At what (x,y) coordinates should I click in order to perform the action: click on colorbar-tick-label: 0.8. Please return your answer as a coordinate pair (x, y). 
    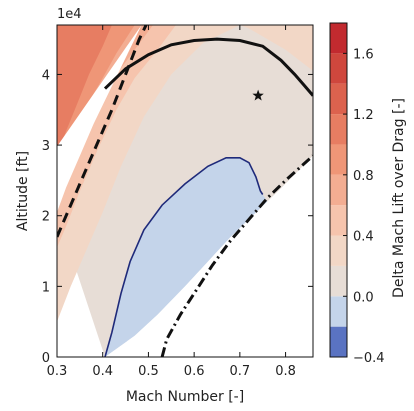
    Looking at the image, I should click on (363, 176).